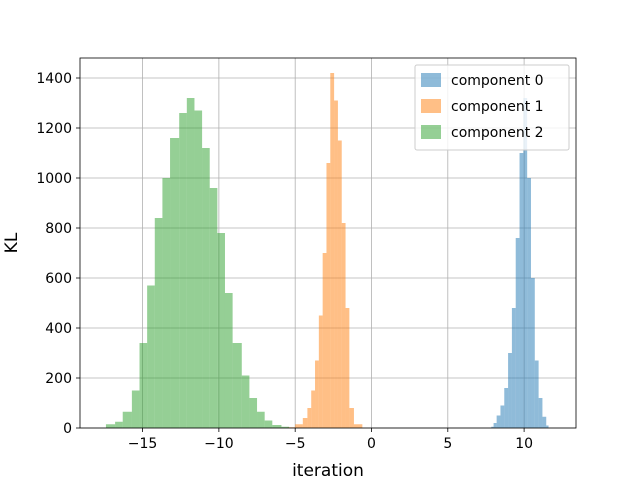 The width and height of the screenshot is (640, 480). What do you see at coordinates (497, 107) in the screenshot?
I see `legend-label: component 1` at bounding box center [497, 107].